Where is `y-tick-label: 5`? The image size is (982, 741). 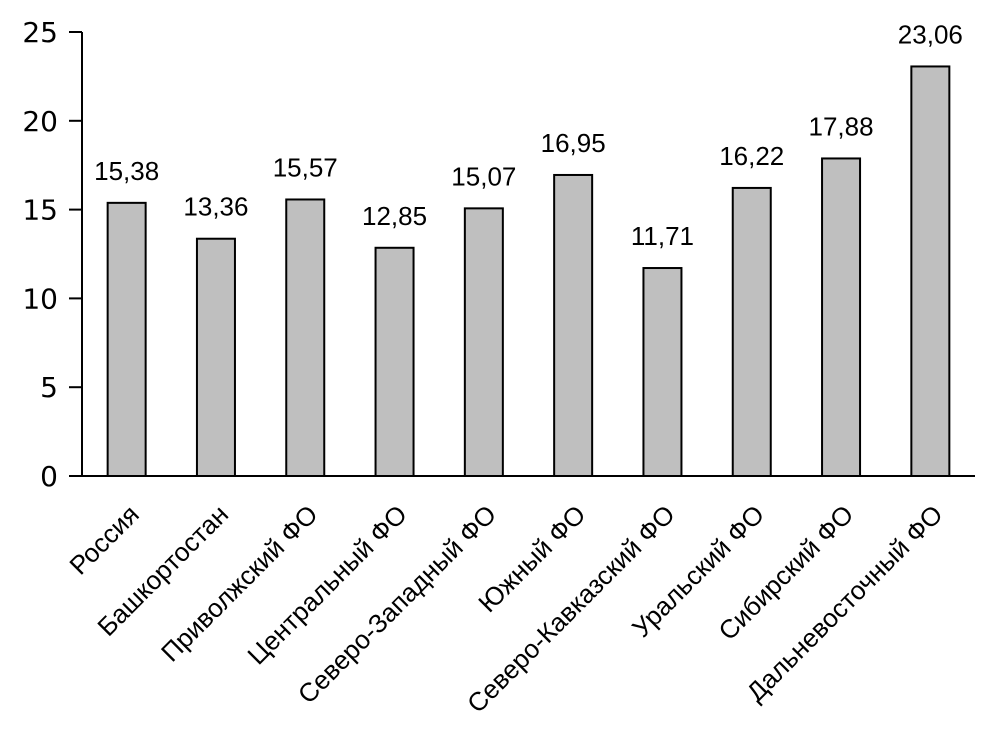 y-tick-label: 5 is located at coordinates (49, 387).